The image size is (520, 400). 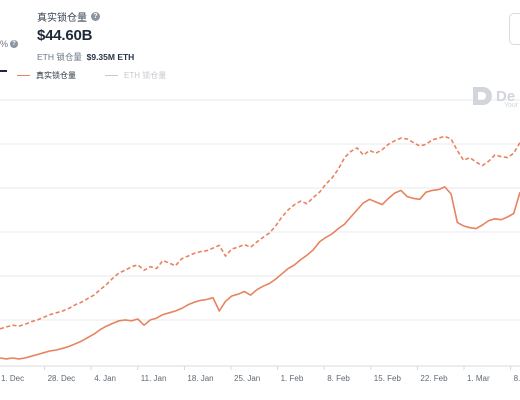 I want to click on legend-label-eth: ETH 锁仓量, so click(x=145, y=75).